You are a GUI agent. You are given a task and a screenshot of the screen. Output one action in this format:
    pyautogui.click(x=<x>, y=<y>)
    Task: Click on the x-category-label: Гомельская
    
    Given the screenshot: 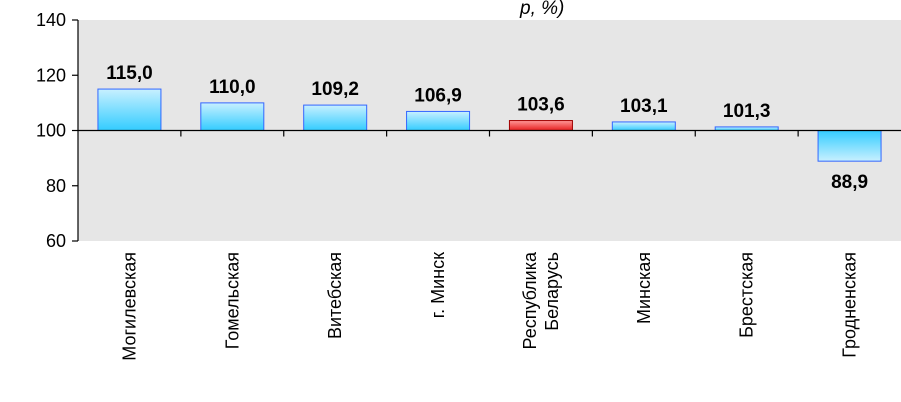 What is the action you would take?
    pyautogui.click(x=232, y=300)
    